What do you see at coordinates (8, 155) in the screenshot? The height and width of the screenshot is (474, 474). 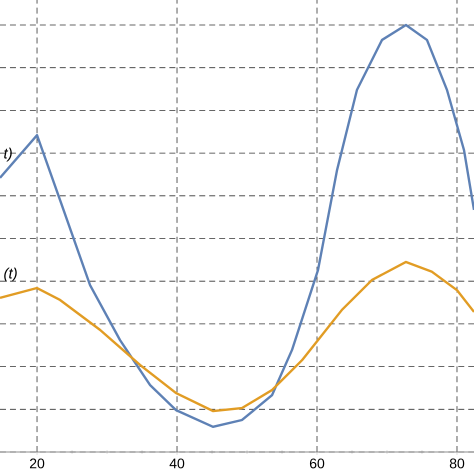 I see `series-label: t)` at bounding box center [8, 155].